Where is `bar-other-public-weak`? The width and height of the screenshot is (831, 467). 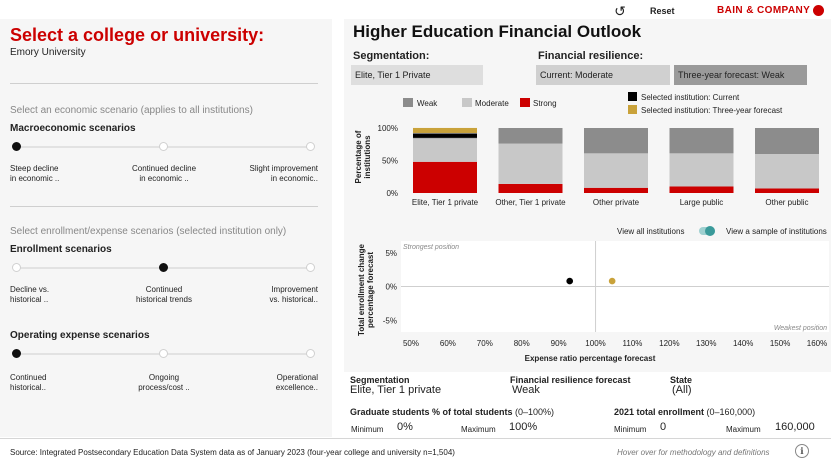 bar-other-public-weak is located at coordinates (787, 141).